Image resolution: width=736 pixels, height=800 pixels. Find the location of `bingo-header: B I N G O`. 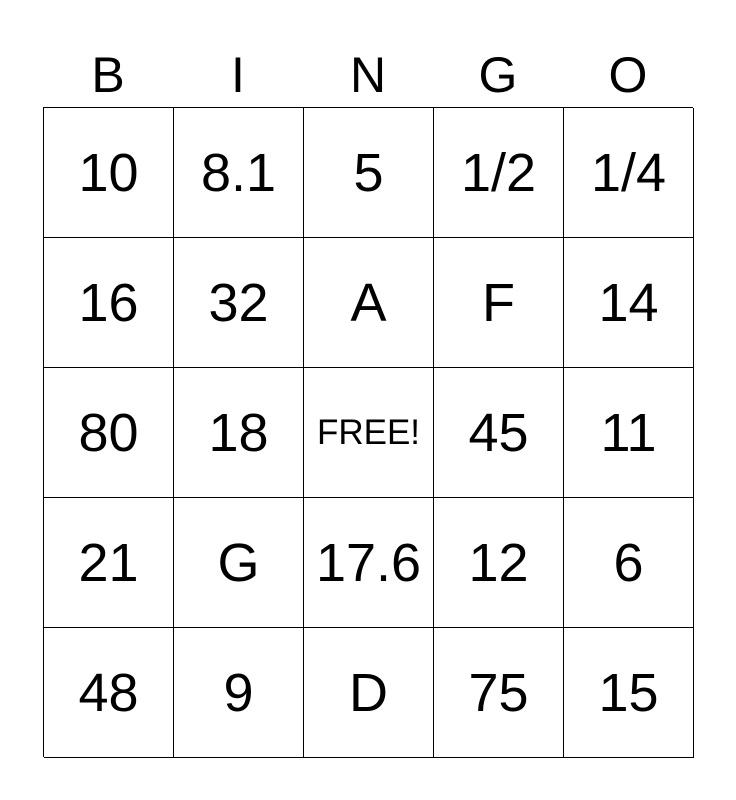

bingo-header: B I N G O is located at coordinates (368, 75).